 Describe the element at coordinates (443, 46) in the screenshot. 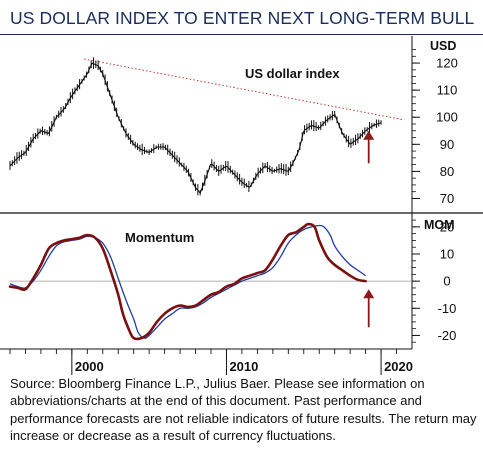

I see `upper-unit-label: USD` at that location.